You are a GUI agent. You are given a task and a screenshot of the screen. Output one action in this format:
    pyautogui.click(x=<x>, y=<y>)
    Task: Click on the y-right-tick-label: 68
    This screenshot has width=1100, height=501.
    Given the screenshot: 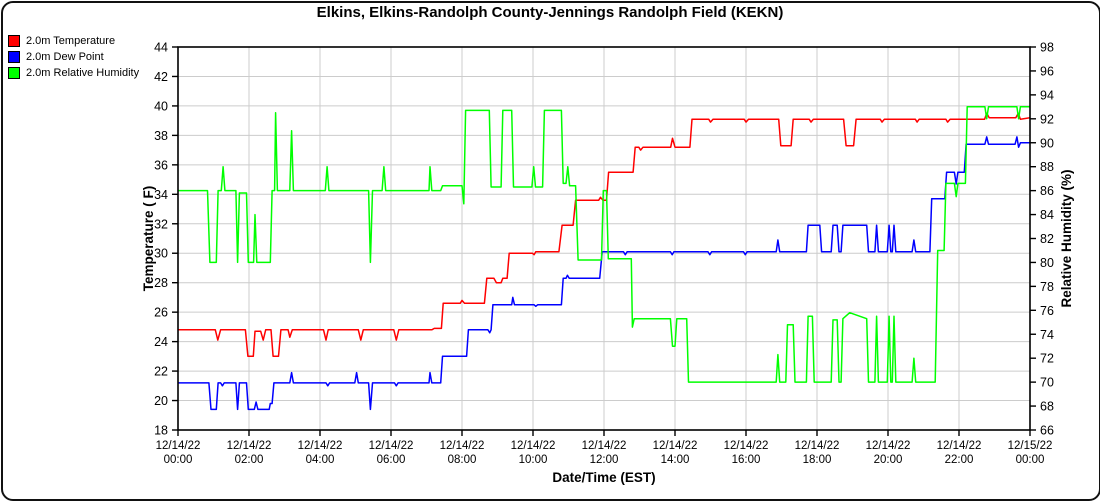 What is the action you would take?
    pyautogui.click(x=1047, y=407)
    